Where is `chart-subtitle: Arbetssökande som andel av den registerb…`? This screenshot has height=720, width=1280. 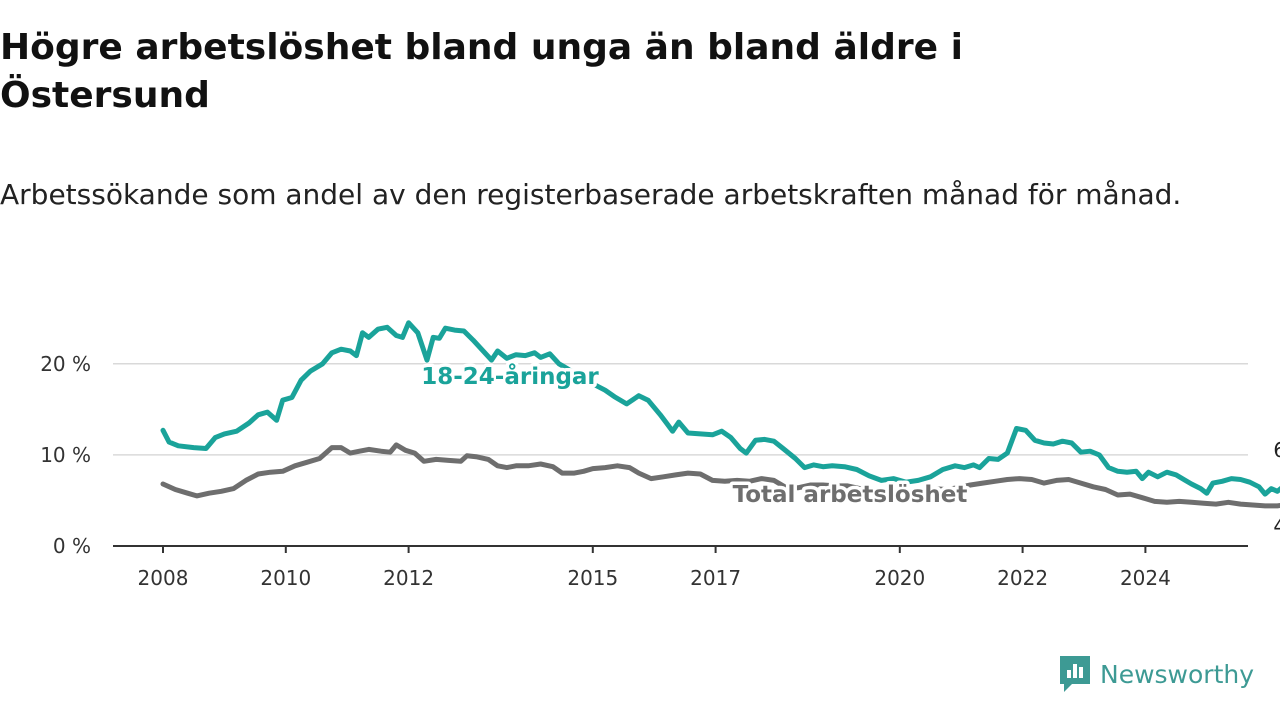 chart-subtitle: Arbetssökande som andel av den registerb… is located at coordinates (591, 194).